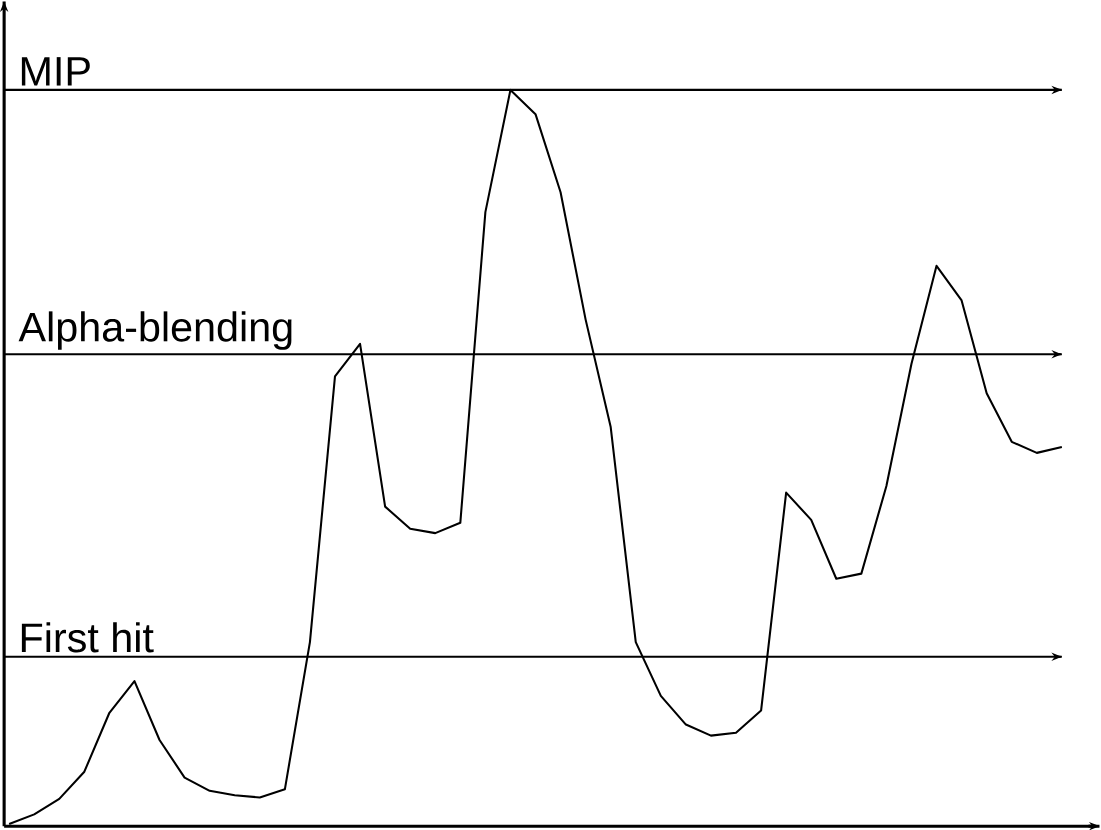 This screenshot has height=830, width=1101. Describe the element at coordinates (87, 637) in the screenshot. I see `ref-line-label: First hit` at that location.